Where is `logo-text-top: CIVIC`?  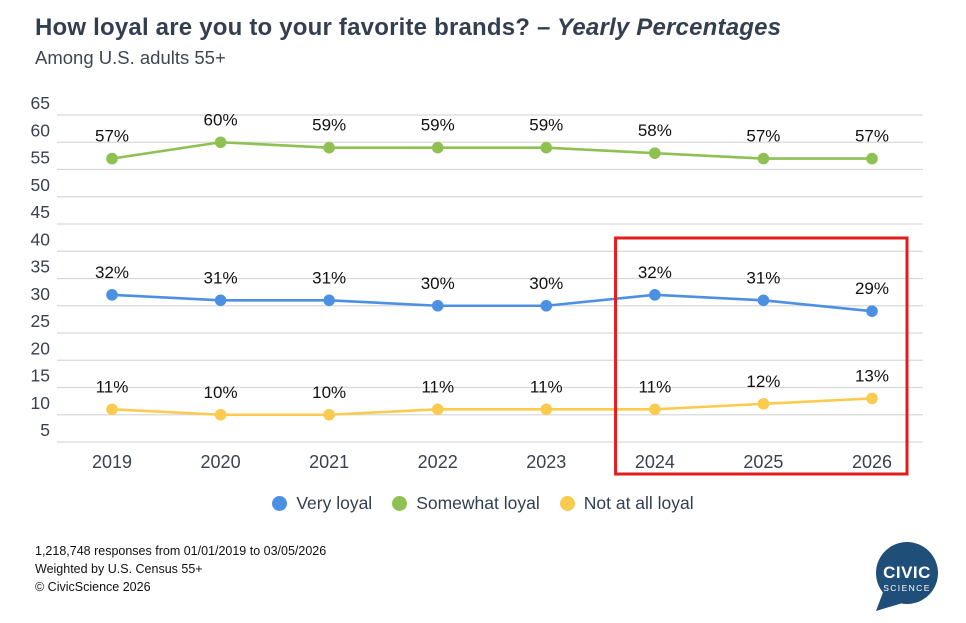
logo-text-top: CIVIC is located at coordinates (907, 572).